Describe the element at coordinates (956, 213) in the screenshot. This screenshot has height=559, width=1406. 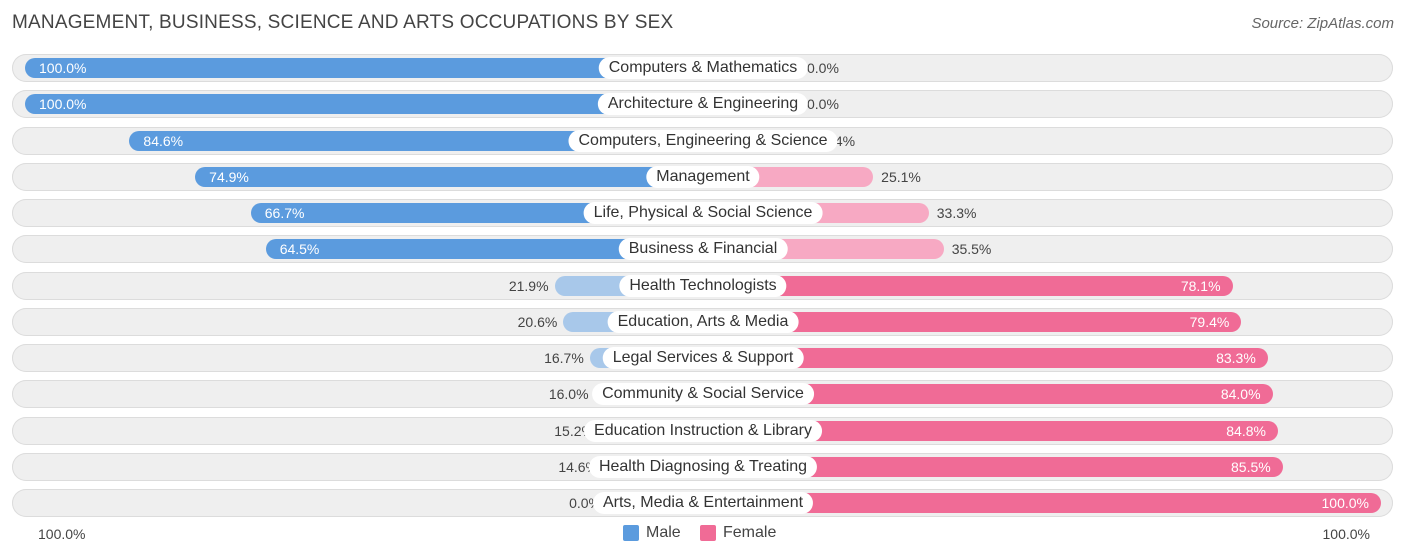
I see `value-label-female: 33.3%` at that location.